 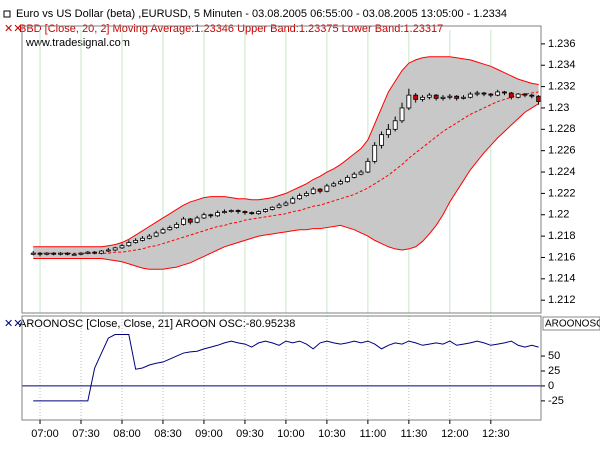 What do you see at coordinates (562, 300) in the screenshot?
I see `y-tick-label: 1.212` at bounding box center [562, 300].